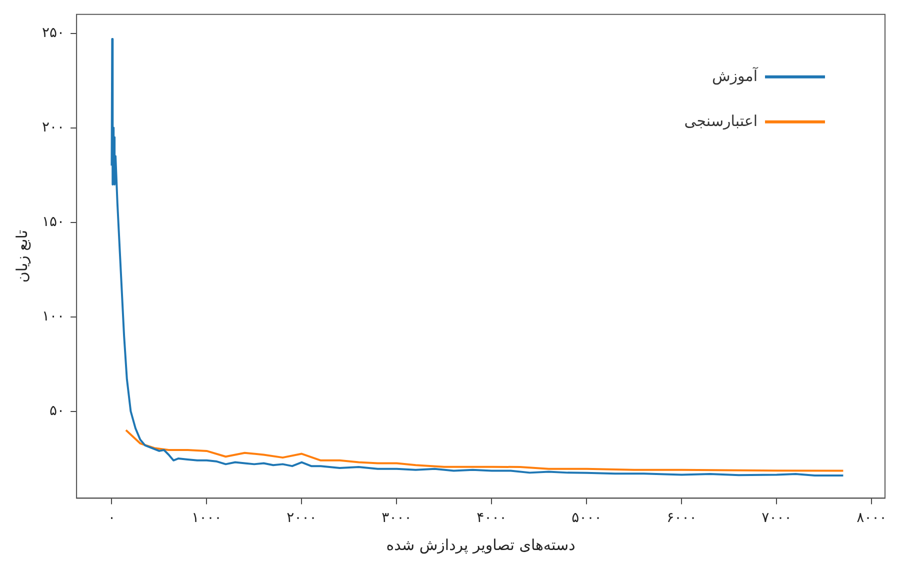 The height and width of the screenshot is (563, 897). I want to click on x-axis-title: دسته‌های تصاویر پردازش شده, so click(481, 545).